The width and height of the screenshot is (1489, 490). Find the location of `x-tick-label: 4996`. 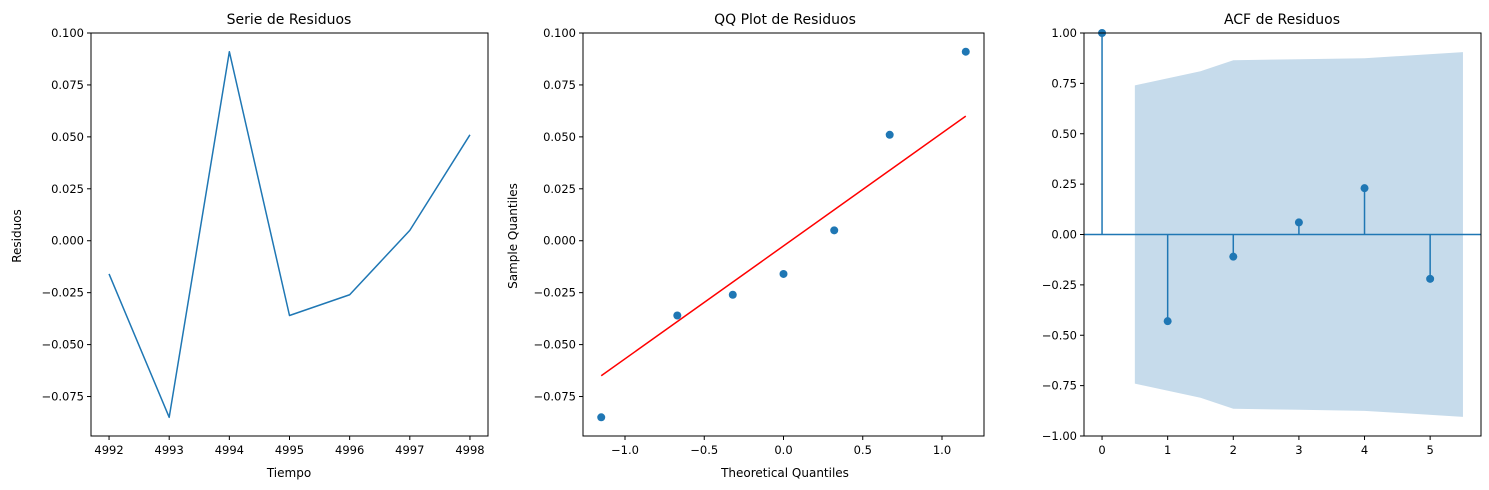

x-tick-label: 4996 is located at coordinates (349, 450).